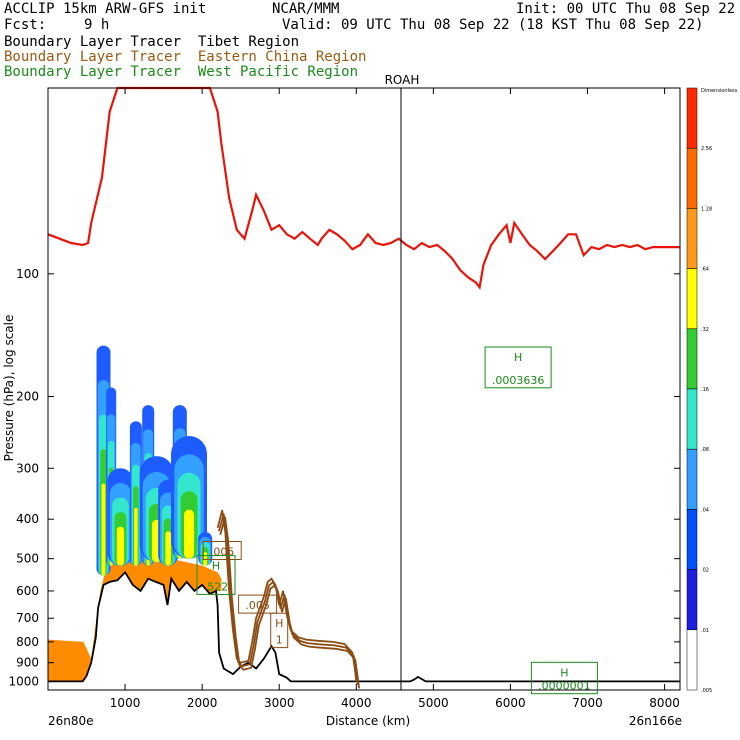 The width and height of the screenshot is (740, 740). Describe the element at coordinates (9, 388) in the screenshot. I see `y-axis-label: Pressure (hPa), log scale` at that location.